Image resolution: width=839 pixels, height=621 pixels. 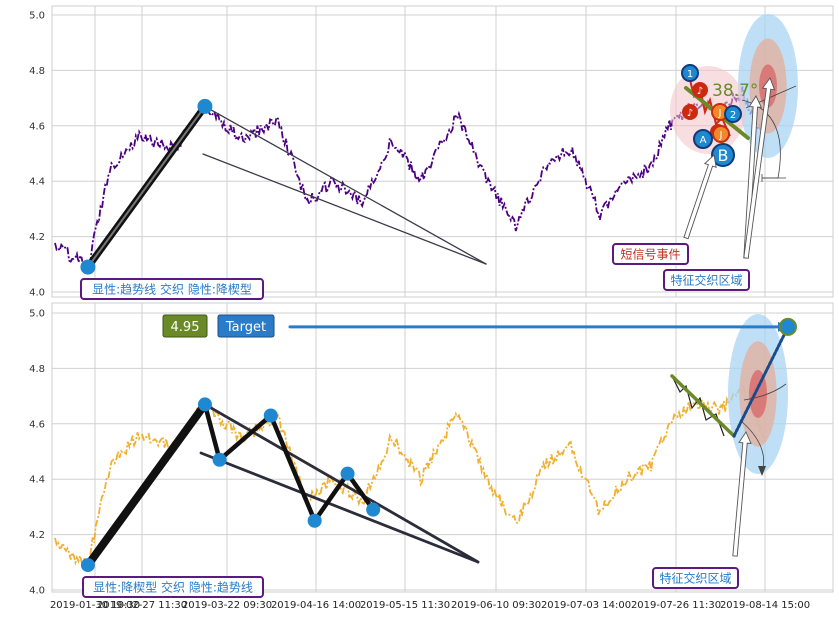 What do you see at coordinates (37, 535) in the screenshot?
I see `bottom-y-tick-label: 4.2` at bounding box center [37, 535].